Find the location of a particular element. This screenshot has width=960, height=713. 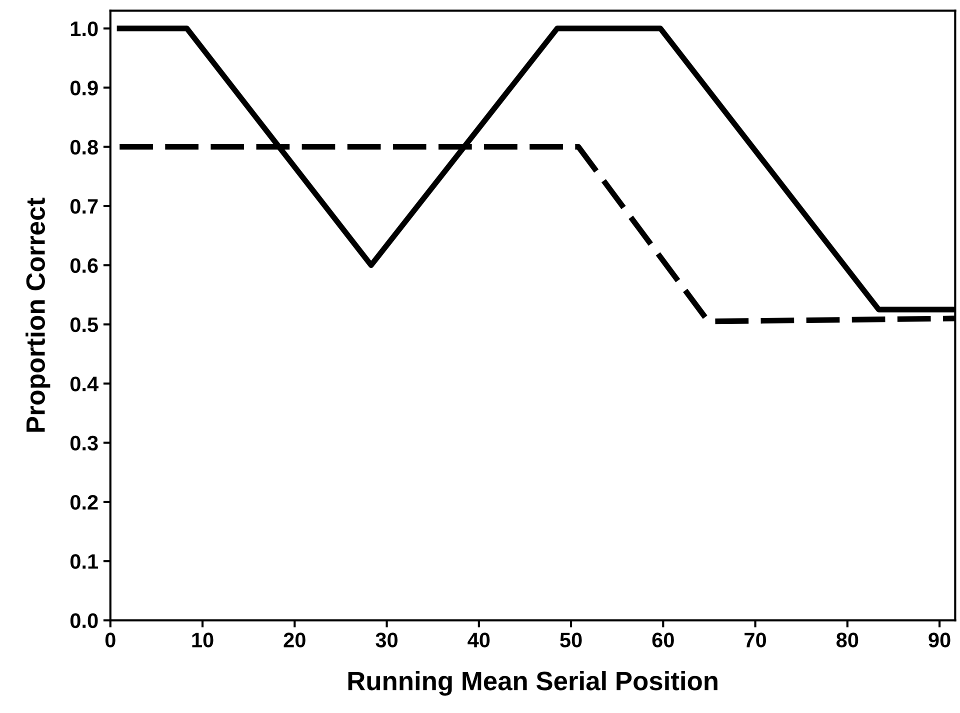

y-tick-label: 0.9 is located at coordinates (84, 88).